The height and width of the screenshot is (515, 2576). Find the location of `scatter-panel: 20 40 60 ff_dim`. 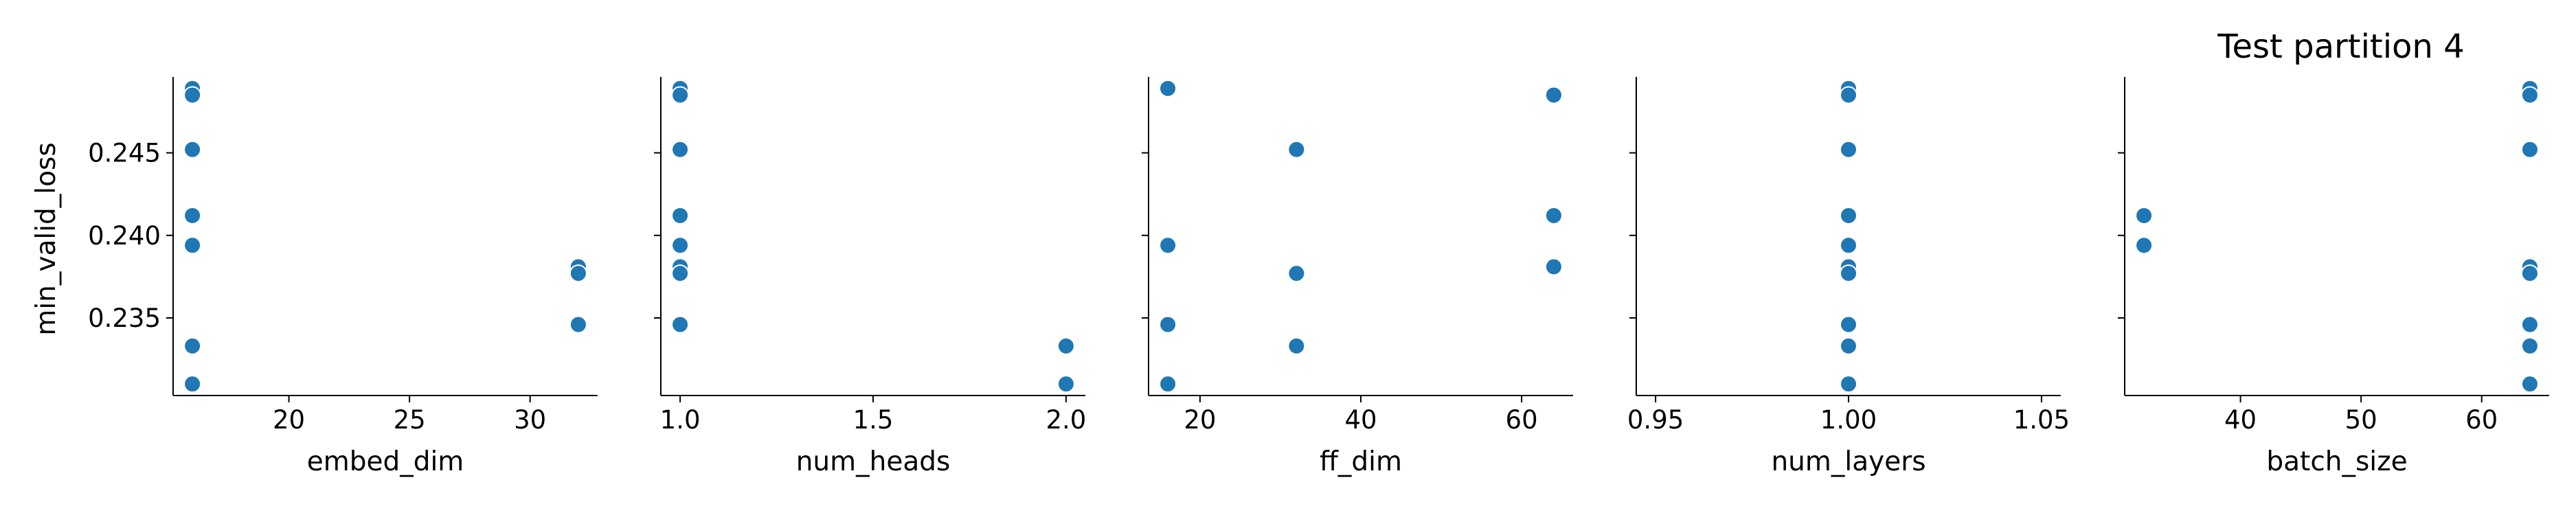

scatter-panel: 20 40 60 ff_dim is located at coordinates (1357, 277).